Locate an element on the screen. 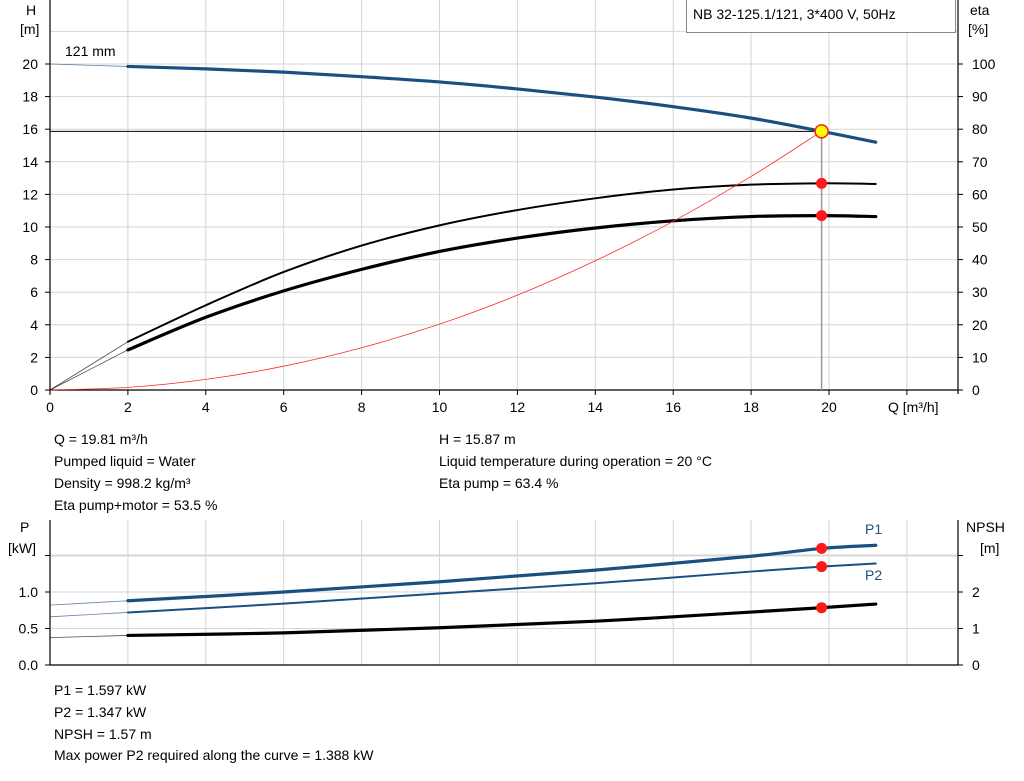 This screenshot has width=1024, height=781. y-tick-label: 0 is located at coordinates (34, 390).